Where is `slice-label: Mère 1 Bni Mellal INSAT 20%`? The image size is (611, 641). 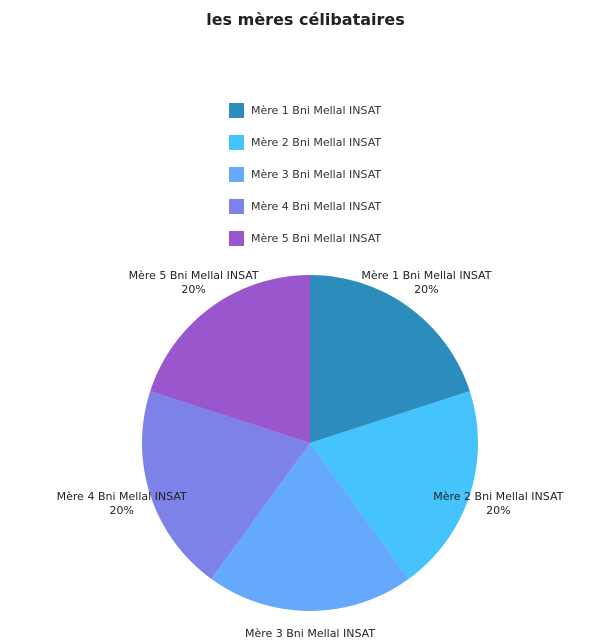
slice-label: Mère 1 Bni Mellal INSAT 20% is located at coordinates (426, 282).